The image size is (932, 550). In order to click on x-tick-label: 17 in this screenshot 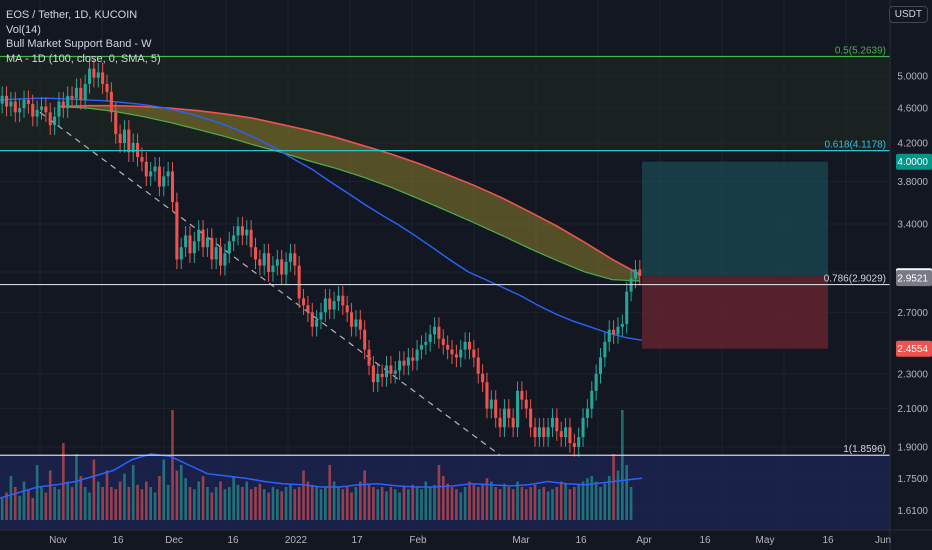, I will do `click(357, 540)`.